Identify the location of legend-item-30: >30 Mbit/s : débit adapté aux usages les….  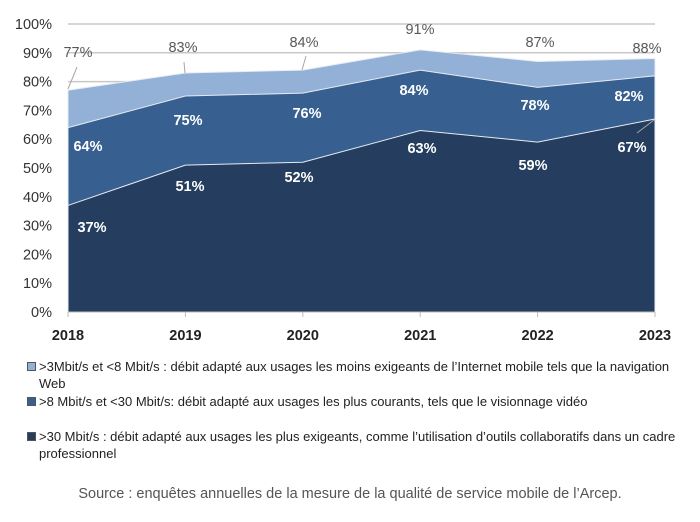
(363, 445).